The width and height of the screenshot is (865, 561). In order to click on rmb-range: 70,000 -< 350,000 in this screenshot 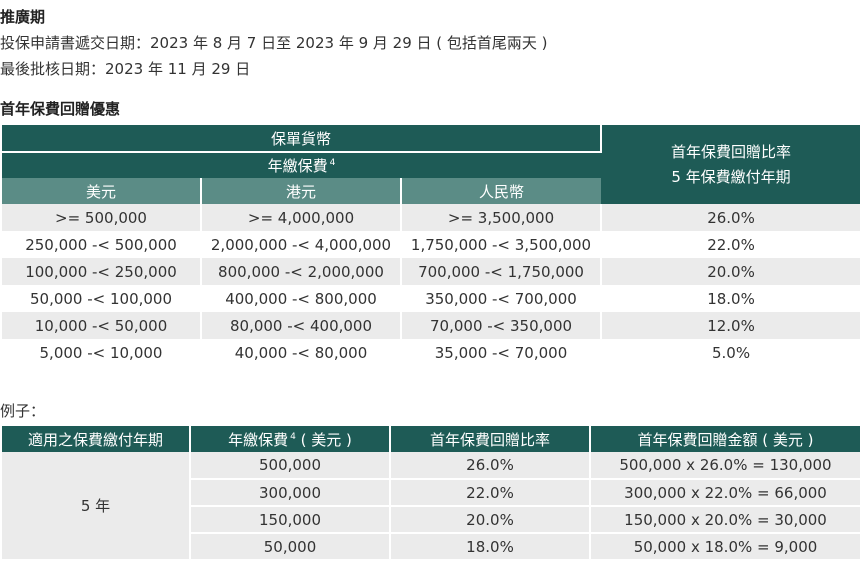, I will do `click(502, 325)`.